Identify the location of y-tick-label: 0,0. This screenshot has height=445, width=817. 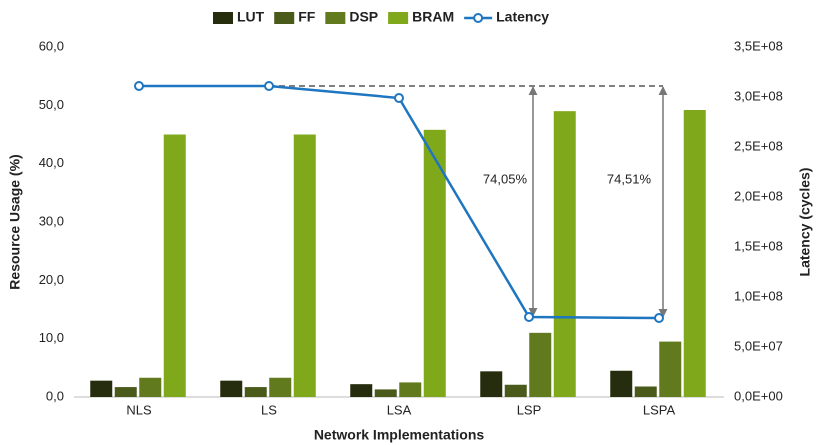
(55, 395).